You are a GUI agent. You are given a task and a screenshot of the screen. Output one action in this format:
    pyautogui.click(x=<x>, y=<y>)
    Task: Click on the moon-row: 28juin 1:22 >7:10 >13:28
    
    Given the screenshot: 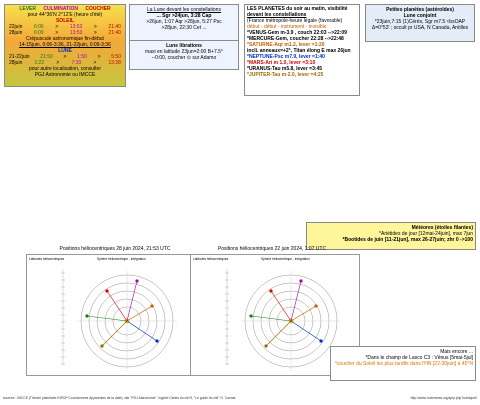 What is the action you would take?
    pyautogui.click(x=65, y=63)
    